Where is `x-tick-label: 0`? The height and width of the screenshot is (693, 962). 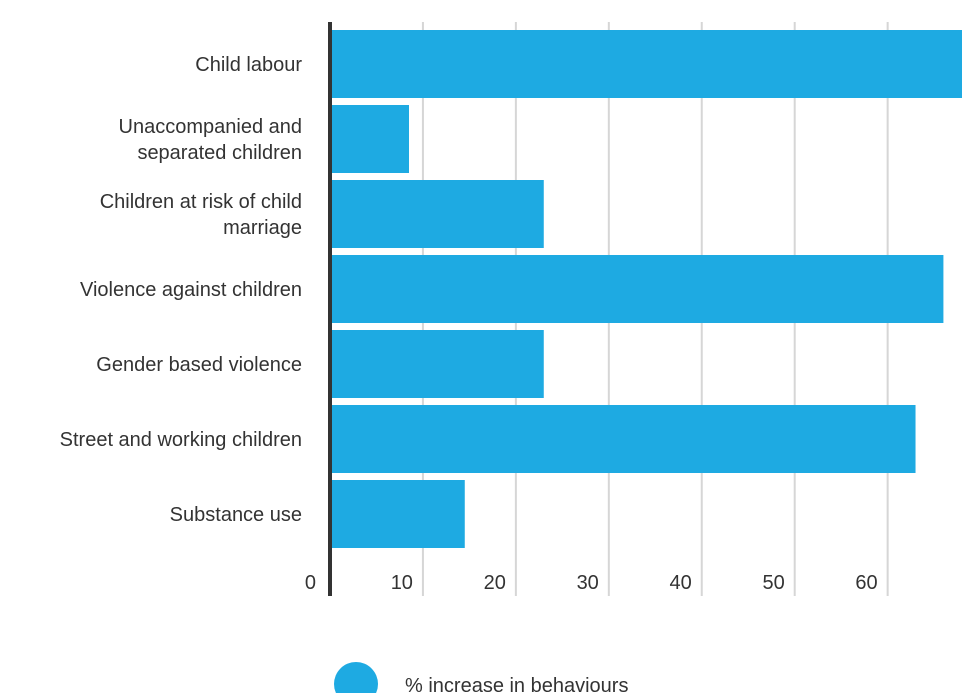
x-tick-label: 0 is located at coordinates (310, 583).